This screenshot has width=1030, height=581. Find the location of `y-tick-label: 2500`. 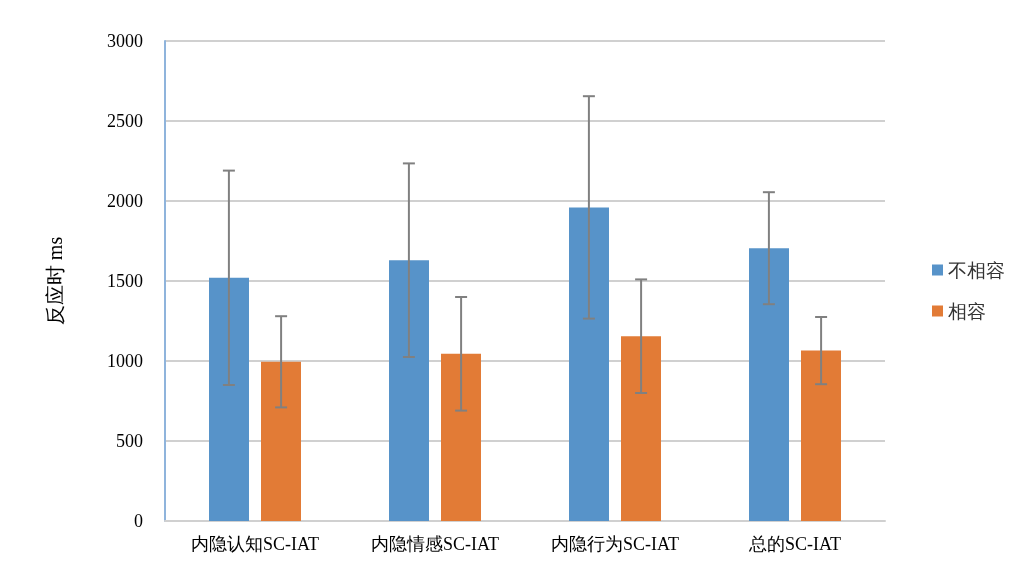

y-tick-label: 2500 is located at coordinates (125, 121).